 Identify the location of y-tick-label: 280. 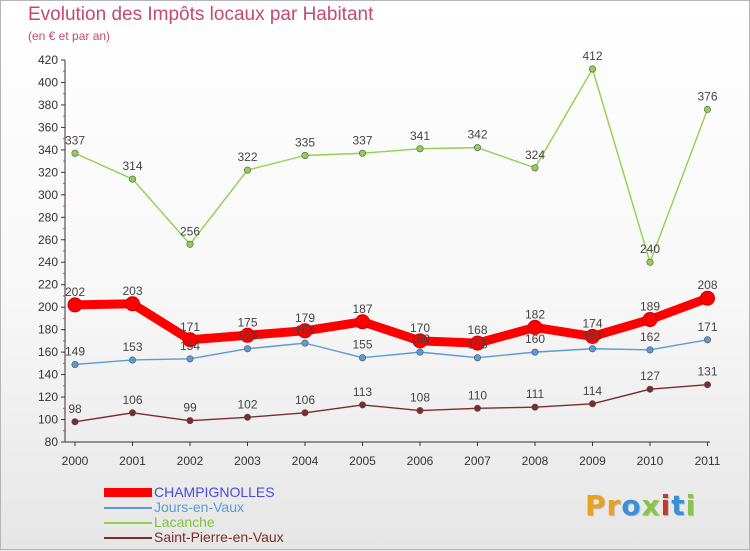
(48, 217).